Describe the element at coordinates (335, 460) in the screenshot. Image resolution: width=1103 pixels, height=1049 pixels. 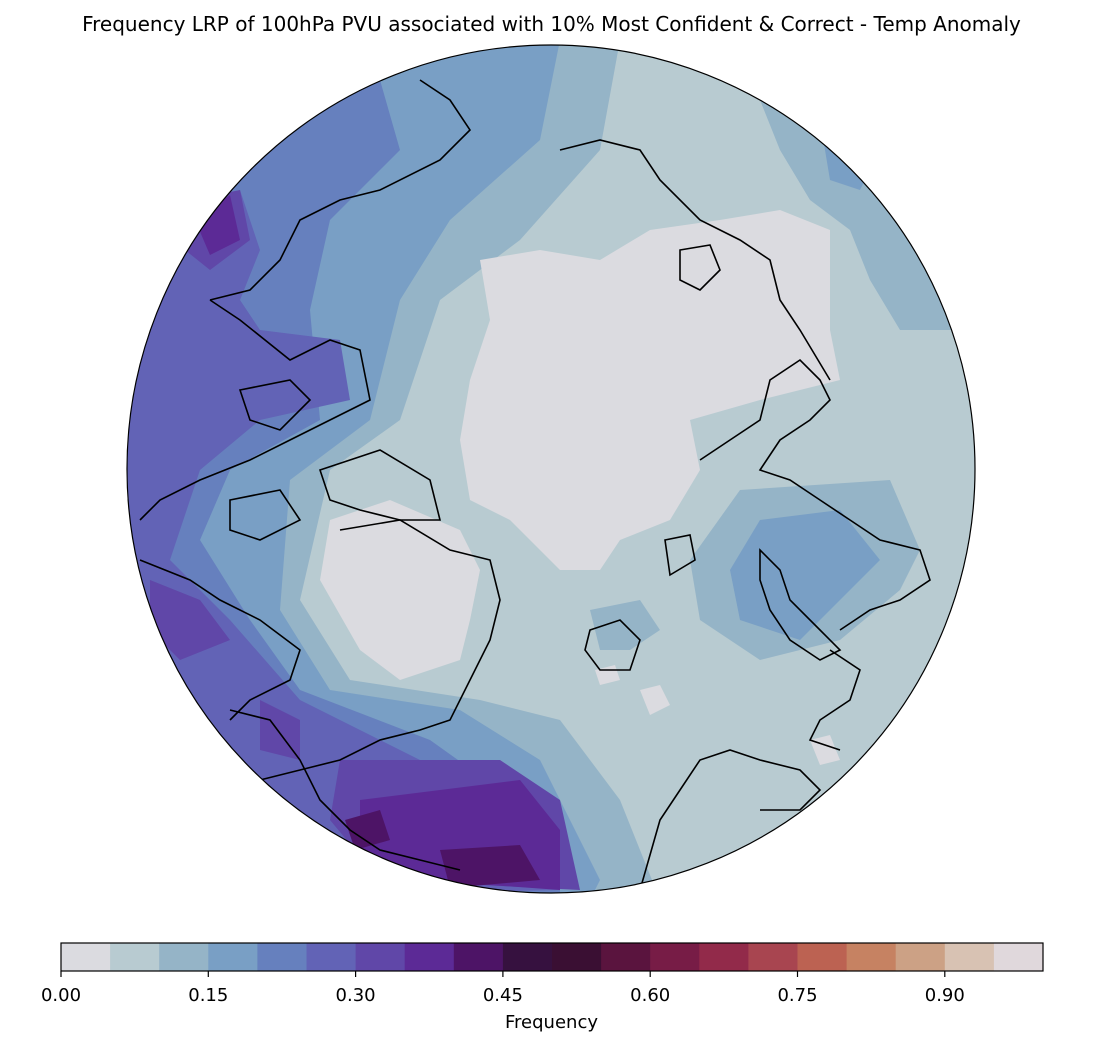
I see `coastline-canada-islands` at that location.